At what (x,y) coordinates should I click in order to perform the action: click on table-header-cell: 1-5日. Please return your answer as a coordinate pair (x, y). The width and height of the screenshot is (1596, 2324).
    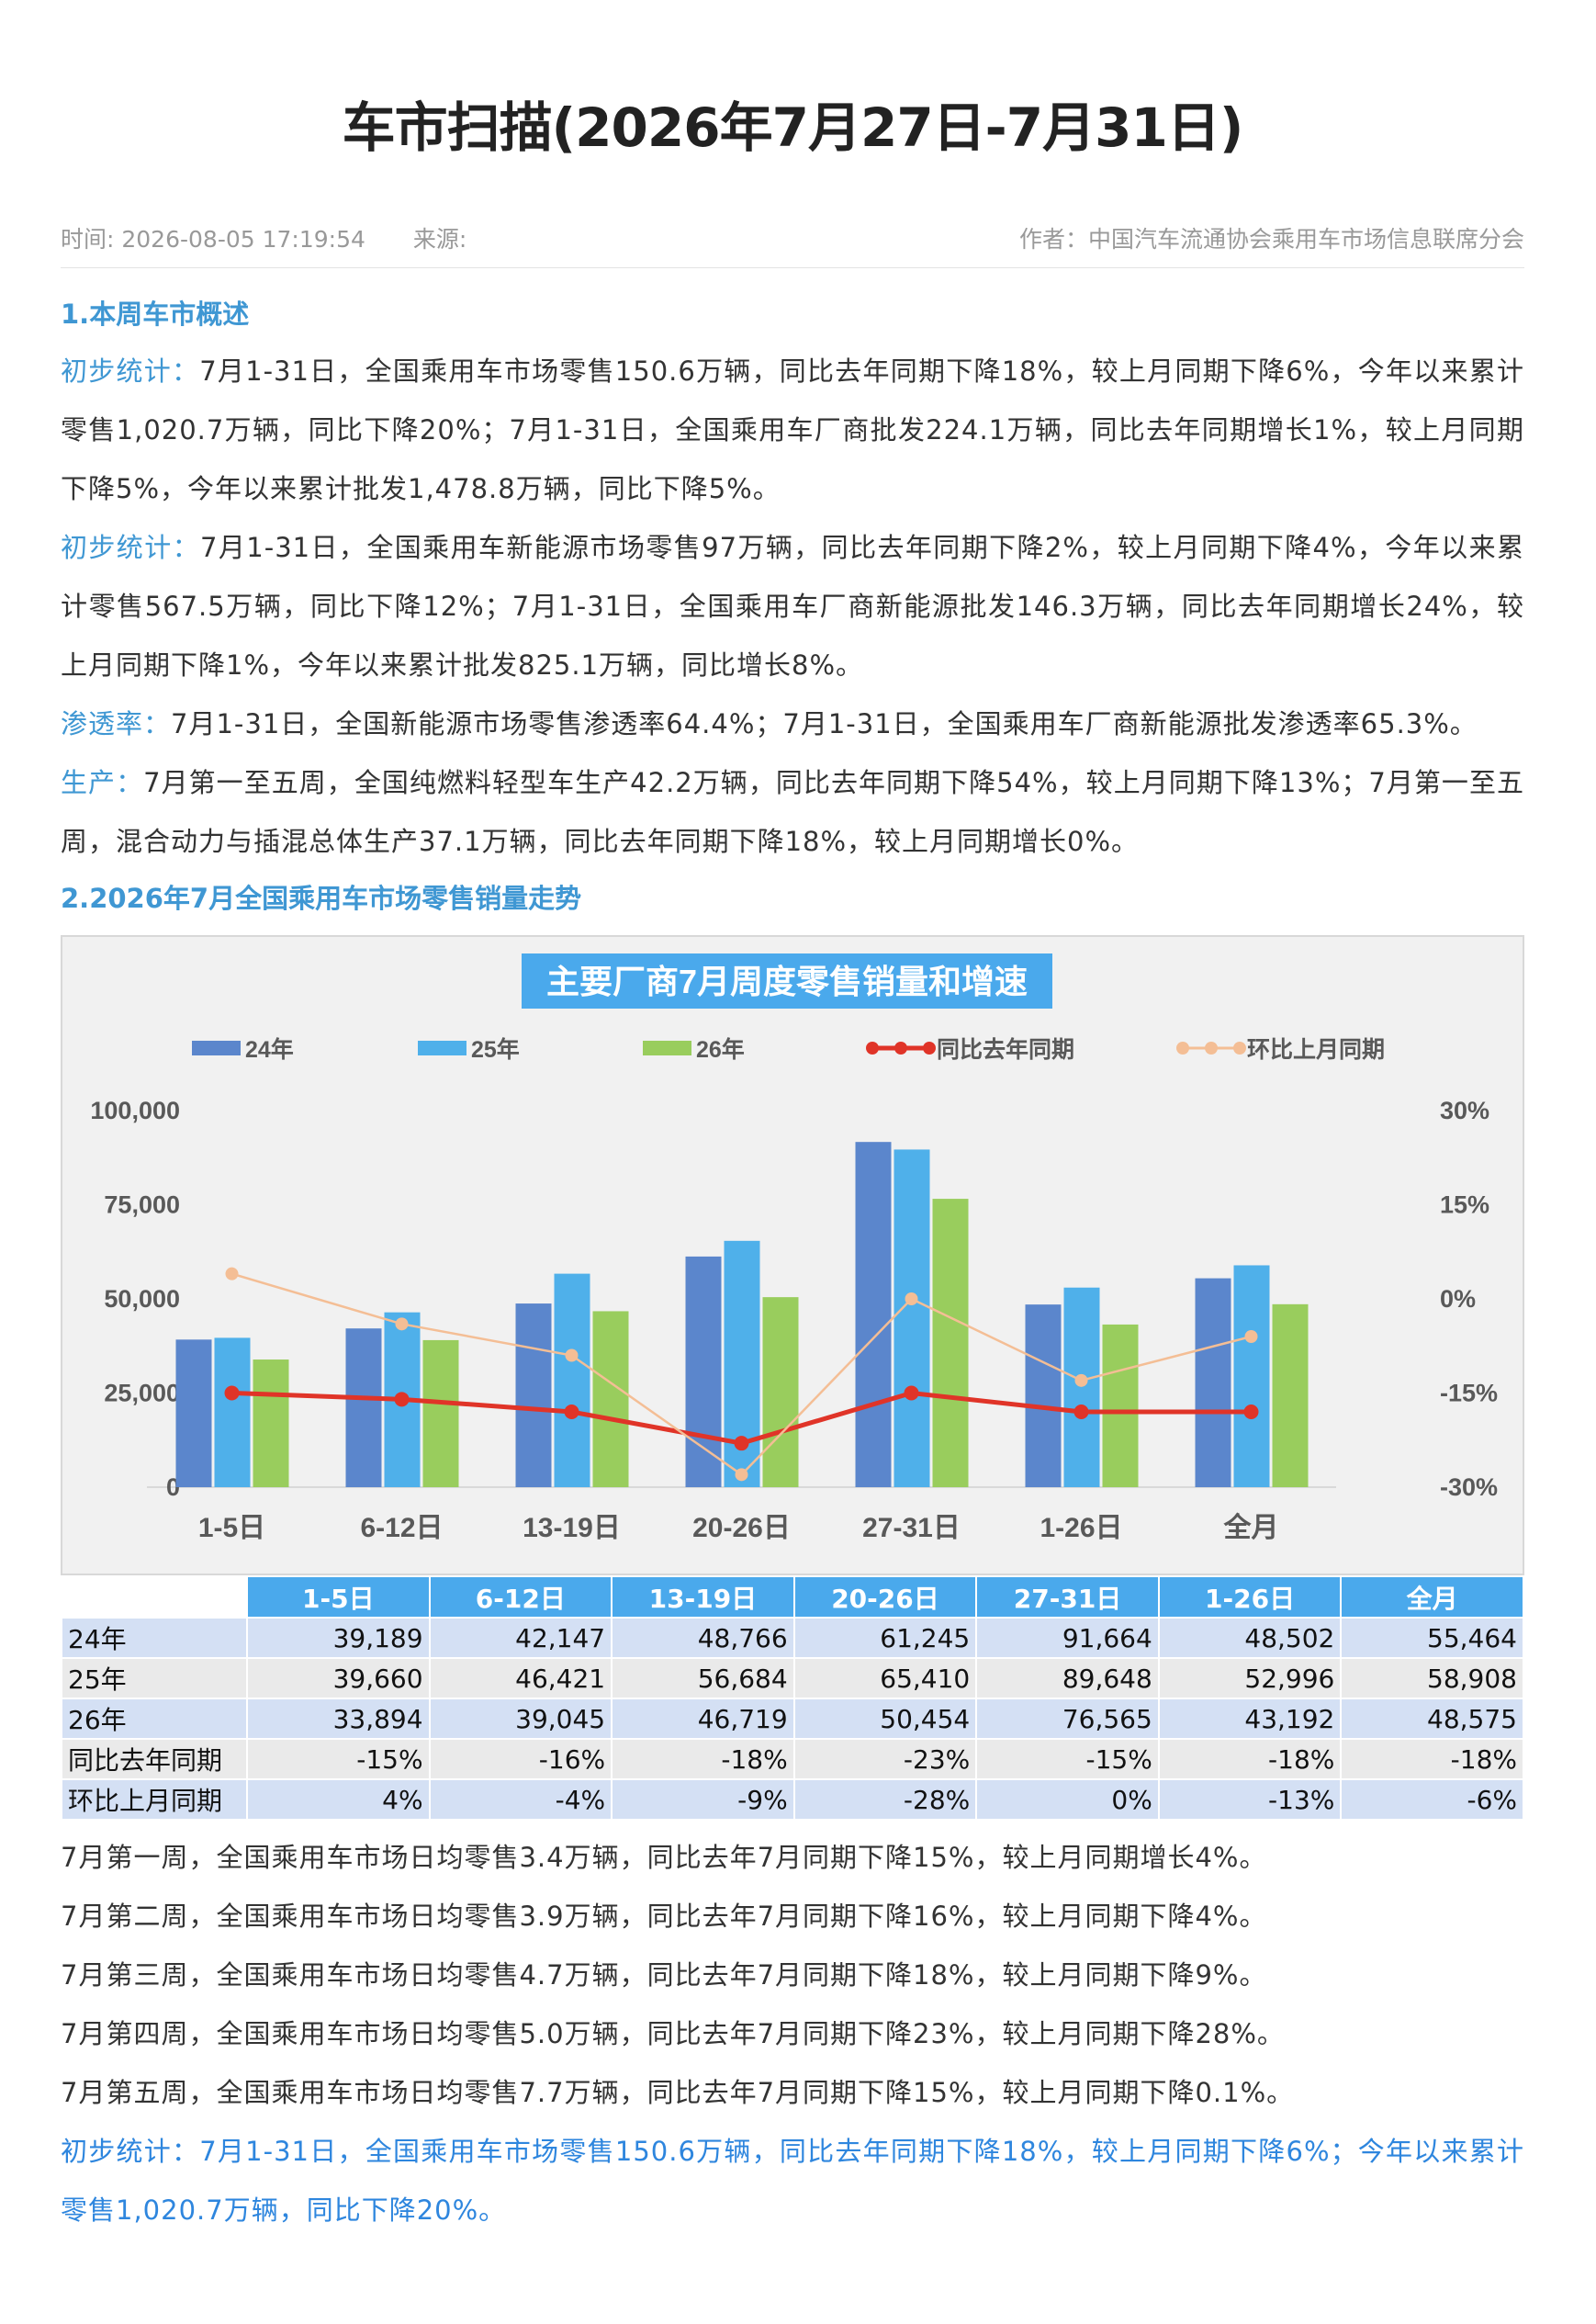
    Looking at the image, I should click on (338, 1597).